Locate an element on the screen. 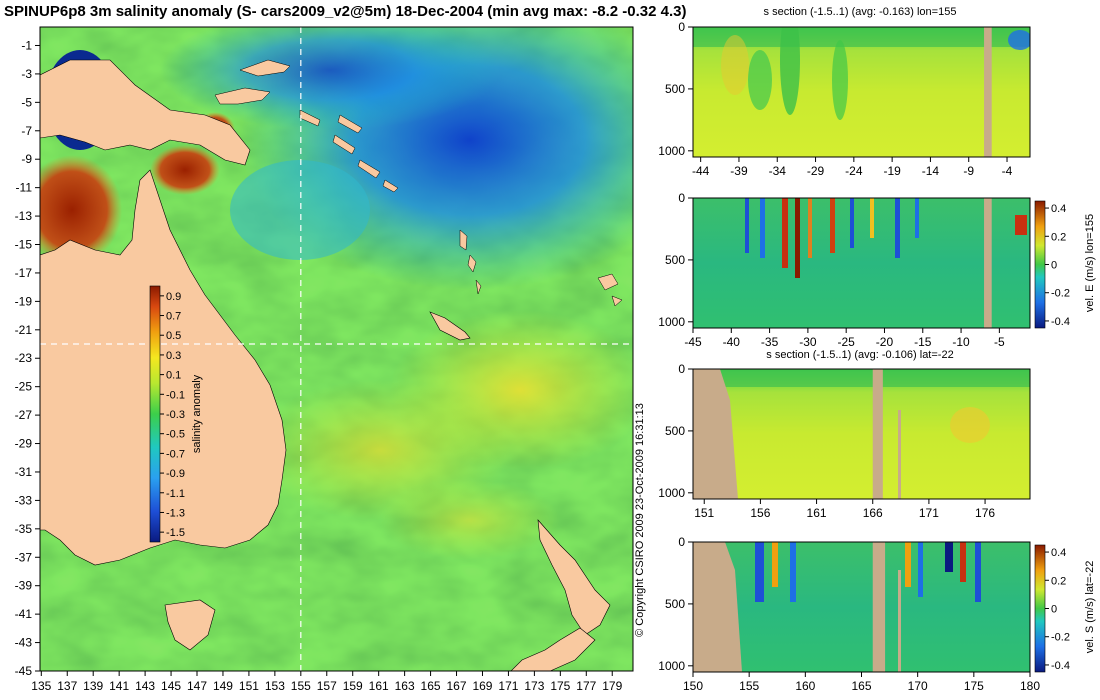 The width and height of the screenshot is (1100, 700). vel-e-colorbar: 0.4 0.2 0 -0.2 -0.4 is located at coordinates (1052, 264).